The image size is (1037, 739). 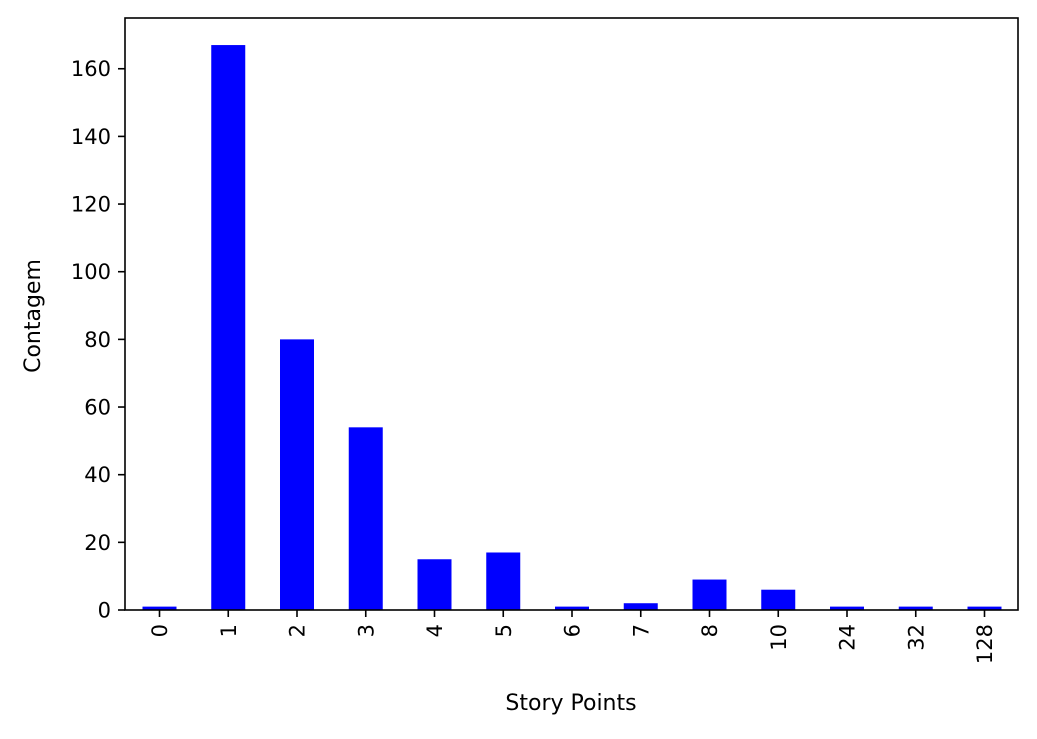 I want to click on x-axis-ticks: 0 1 2 3 4 5 6 7 8 10 24 32 128, so click(x=572, y=637).